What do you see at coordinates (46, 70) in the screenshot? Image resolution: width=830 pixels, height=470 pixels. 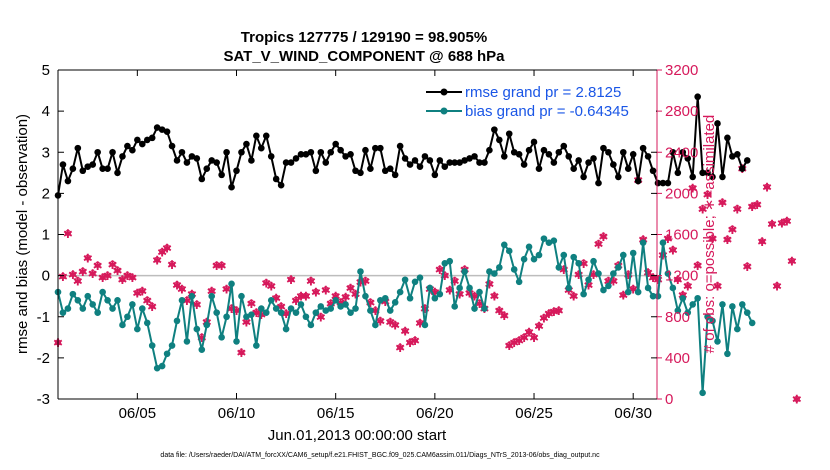 I see `y-tick-label: 5` at bounding box center [46, 70].